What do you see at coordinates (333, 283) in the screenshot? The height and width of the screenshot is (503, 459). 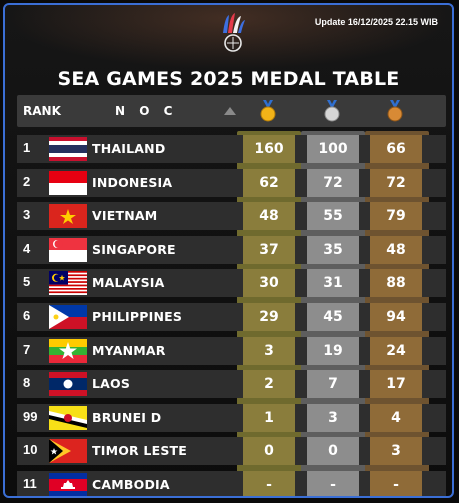 I see `silver-count: 31` at bounding box center [333, 283].